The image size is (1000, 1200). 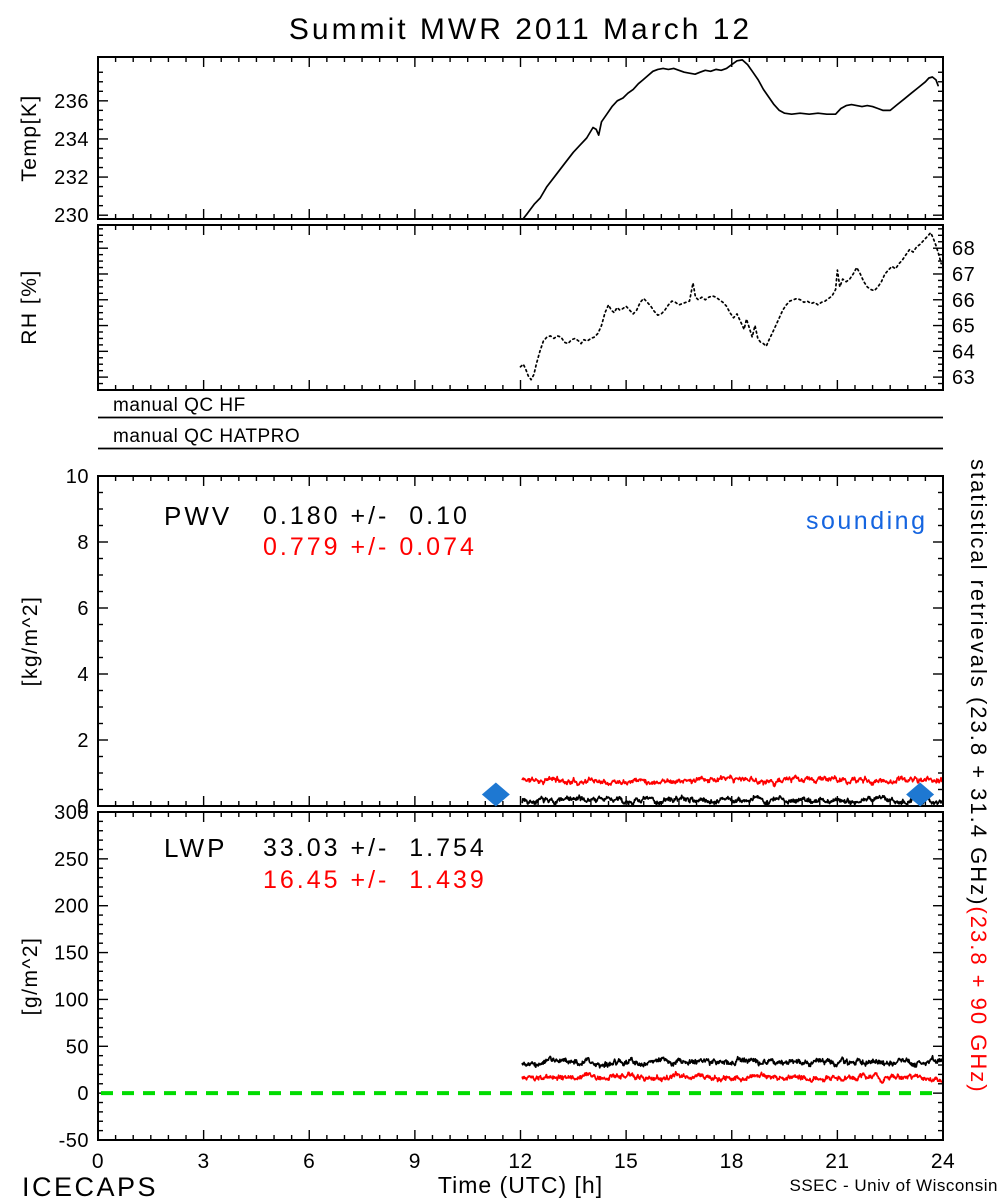 I want to click on lwp-stat-red: 16.45 +/- 1.439, so click(x=375, y=880).